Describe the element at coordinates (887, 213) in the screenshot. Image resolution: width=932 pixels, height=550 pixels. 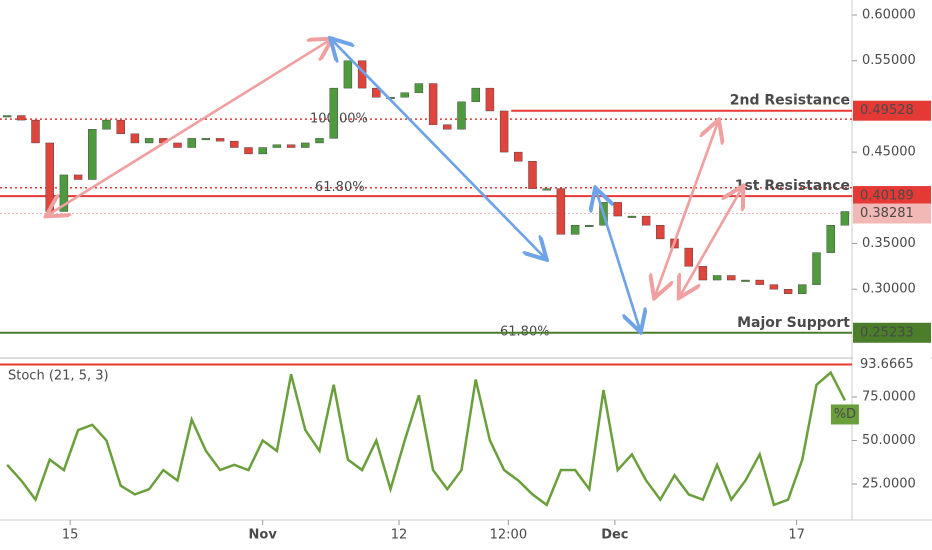
I see `price-tag-label: 0.38281` at that location.